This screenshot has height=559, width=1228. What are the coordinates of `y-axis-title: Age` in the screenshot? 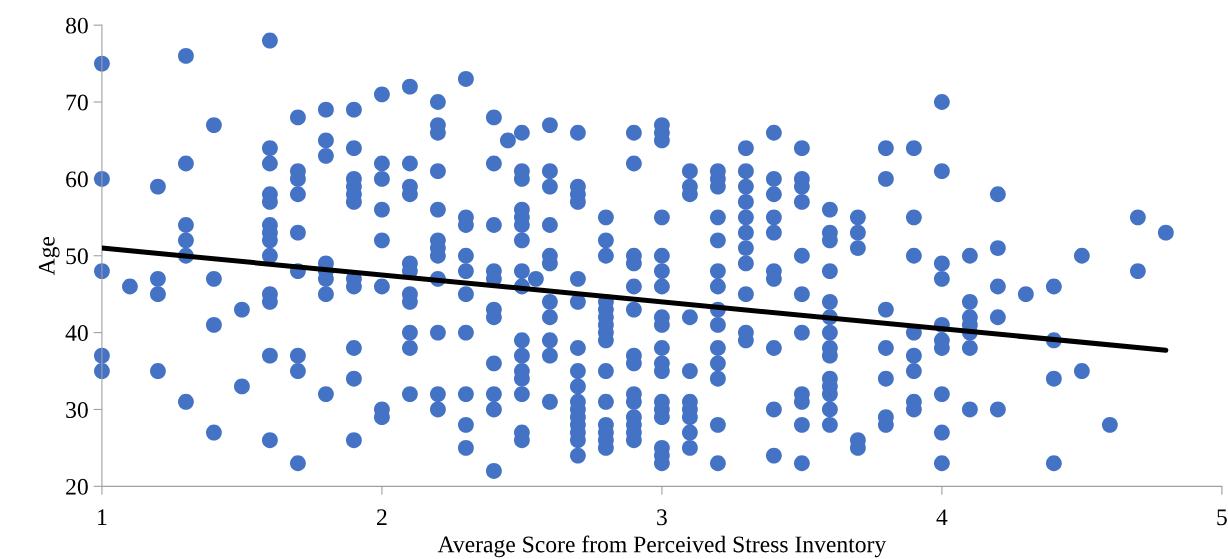 It's located at (49, 256).